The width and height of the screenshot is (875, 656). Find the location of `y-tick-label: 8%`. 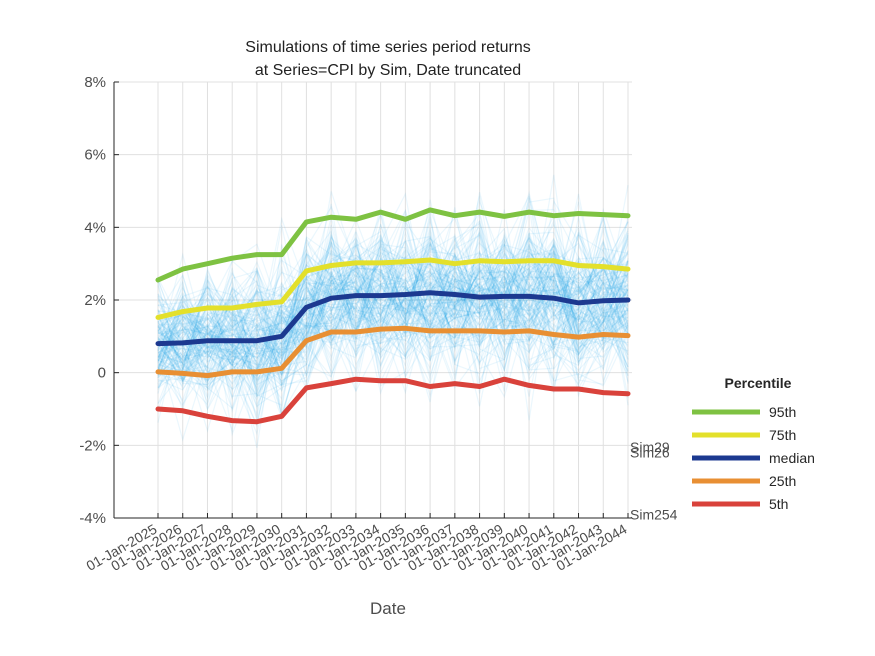

y-tick-label: 8% is located at coordinates (95, 82).